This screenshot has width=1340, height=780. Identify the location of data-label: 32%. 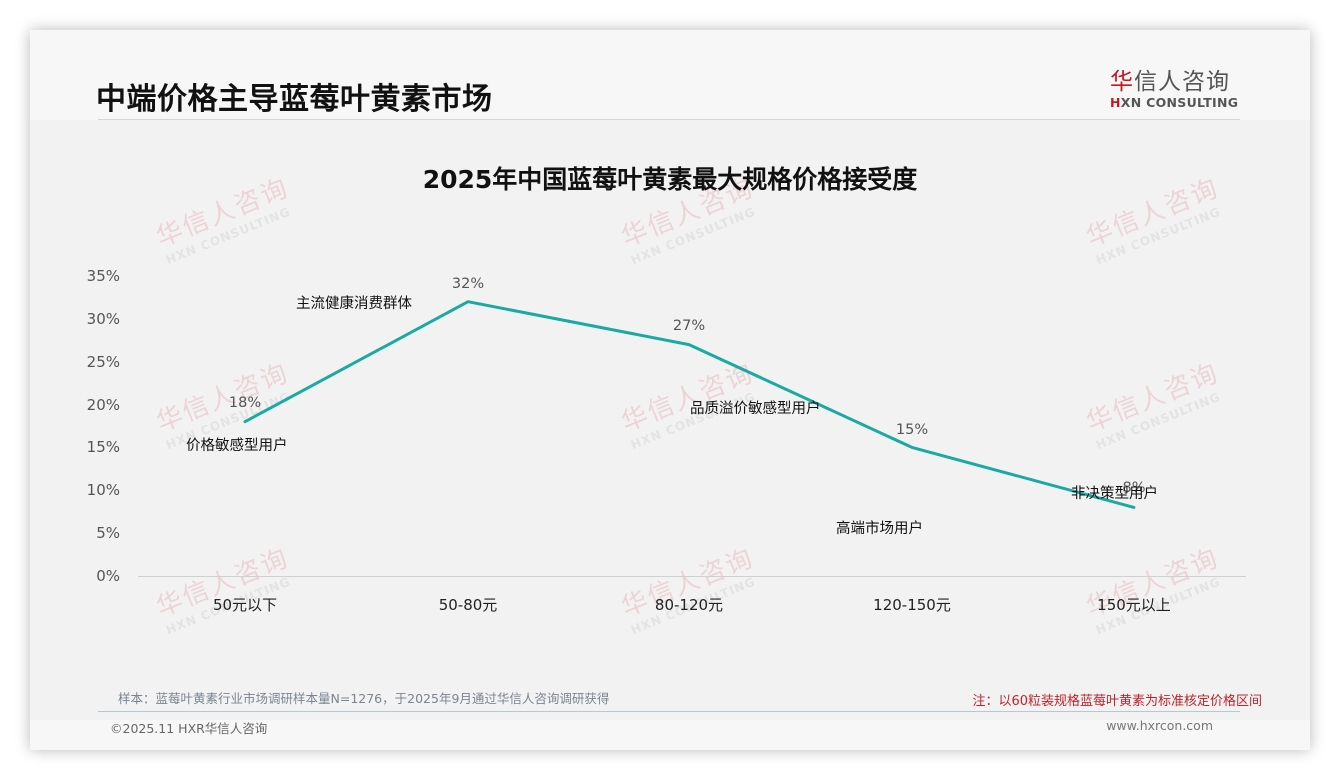
(468, 284).